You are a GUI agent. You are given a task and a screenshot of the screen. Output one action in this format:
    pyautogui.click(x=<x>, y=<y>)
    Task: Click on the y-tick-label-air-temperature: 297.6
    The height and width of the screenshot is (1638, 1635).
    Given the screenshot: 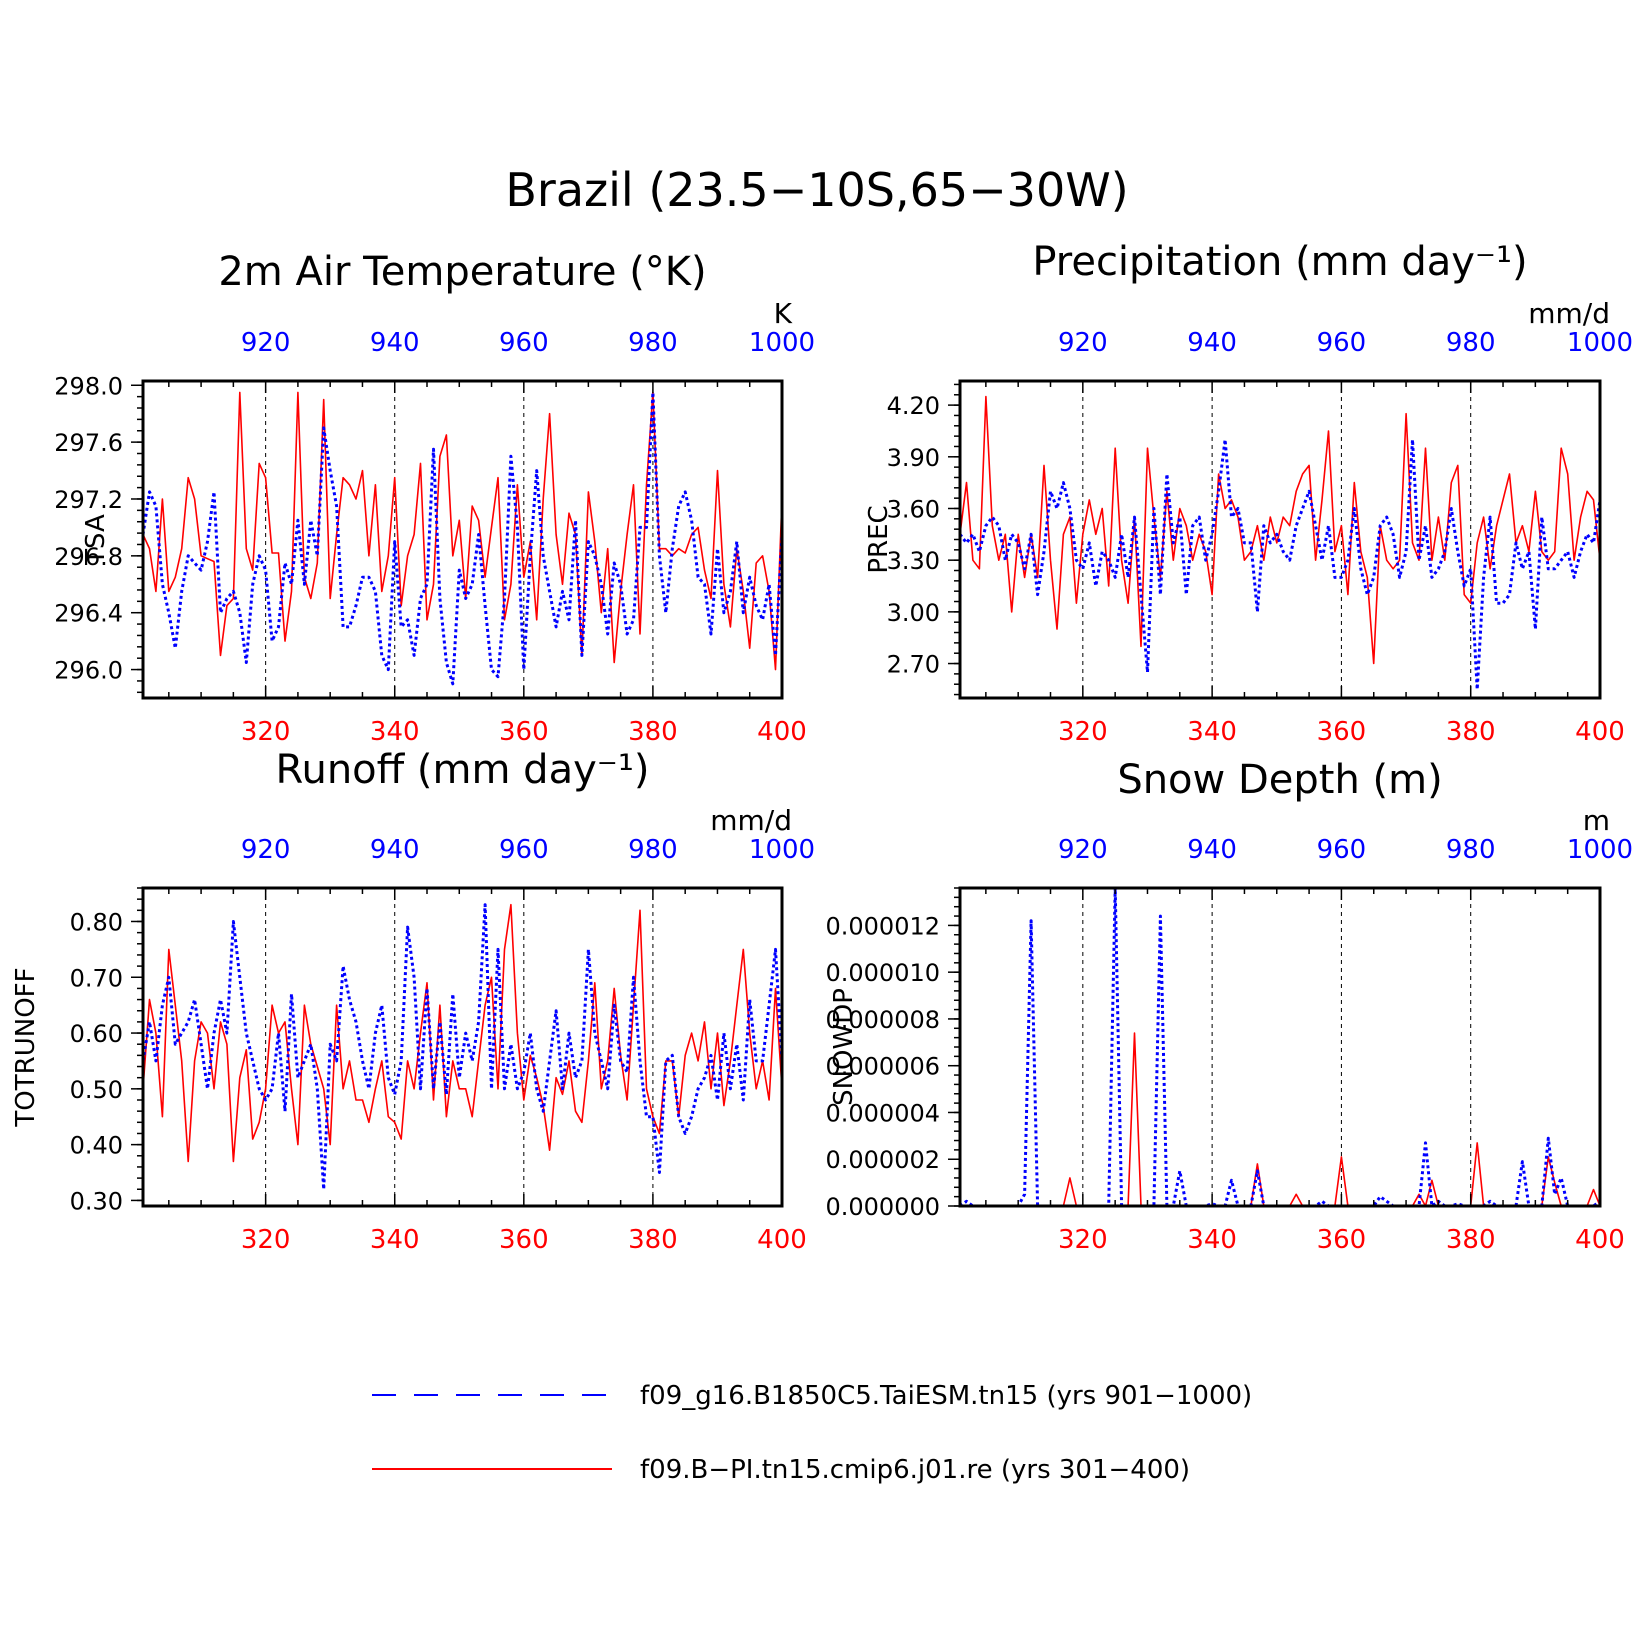 What is the action you would take?
    pyautogui.click(x=88, y=443)
    